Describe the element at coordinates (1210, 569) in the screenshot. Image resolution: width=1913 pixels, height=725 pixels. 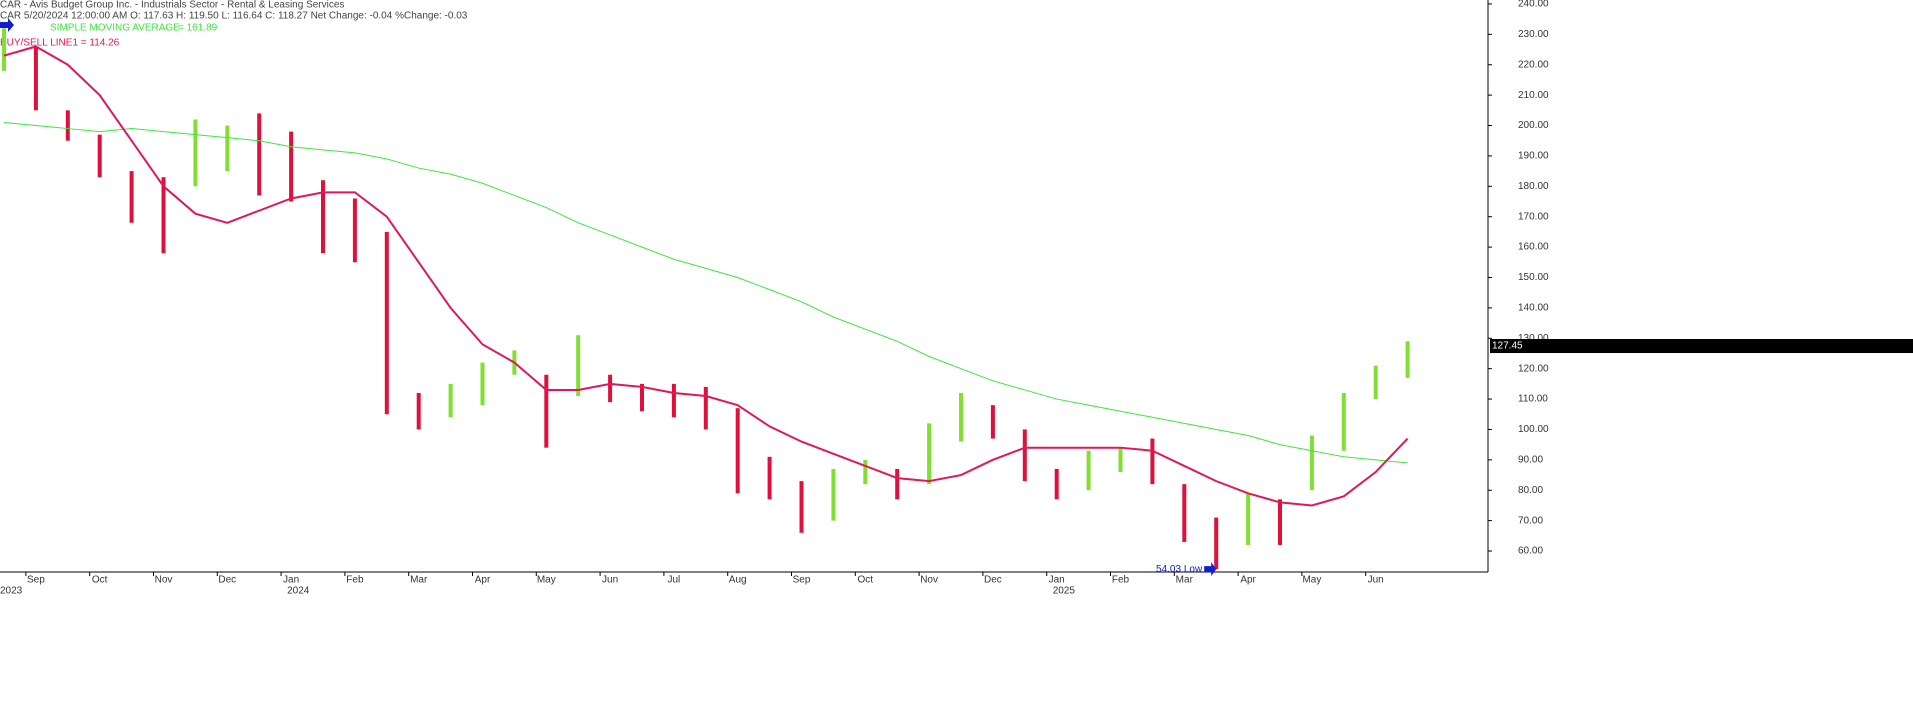
I see `low-arrow` at that location.